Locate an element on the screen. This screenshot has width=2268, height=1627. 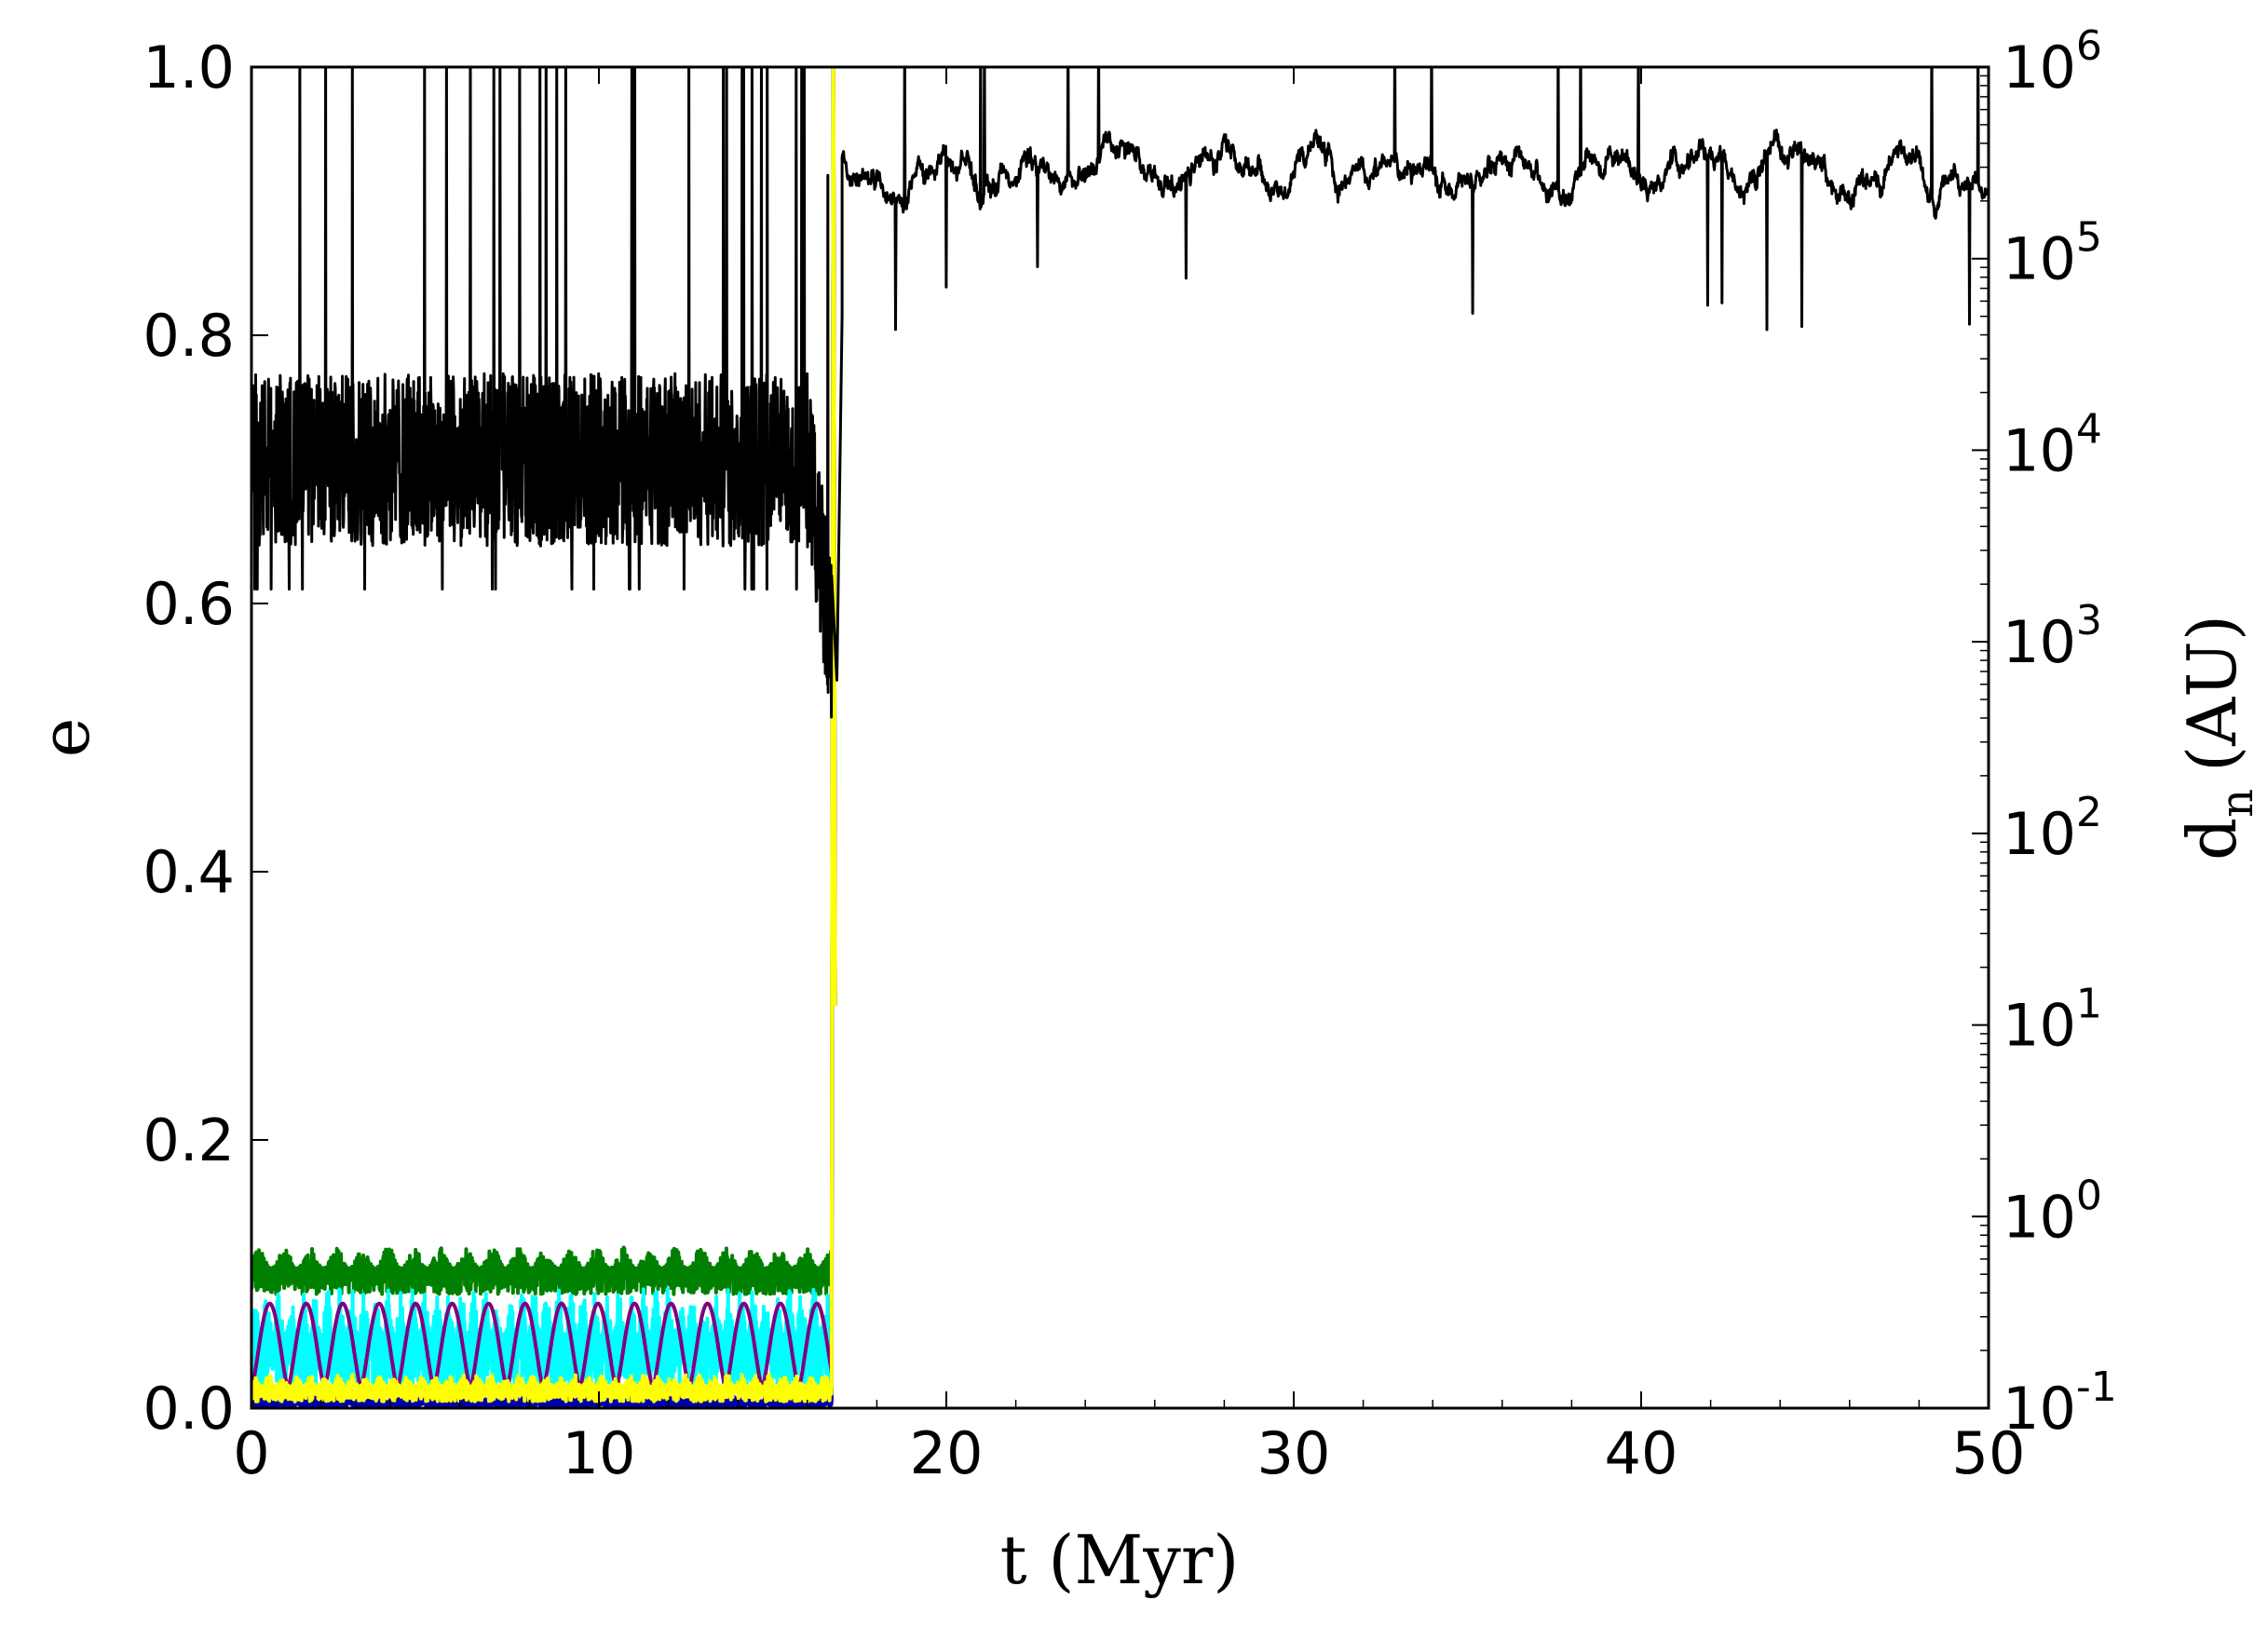
y2-tick-label: 10² is located at coordinates (2052, 828).